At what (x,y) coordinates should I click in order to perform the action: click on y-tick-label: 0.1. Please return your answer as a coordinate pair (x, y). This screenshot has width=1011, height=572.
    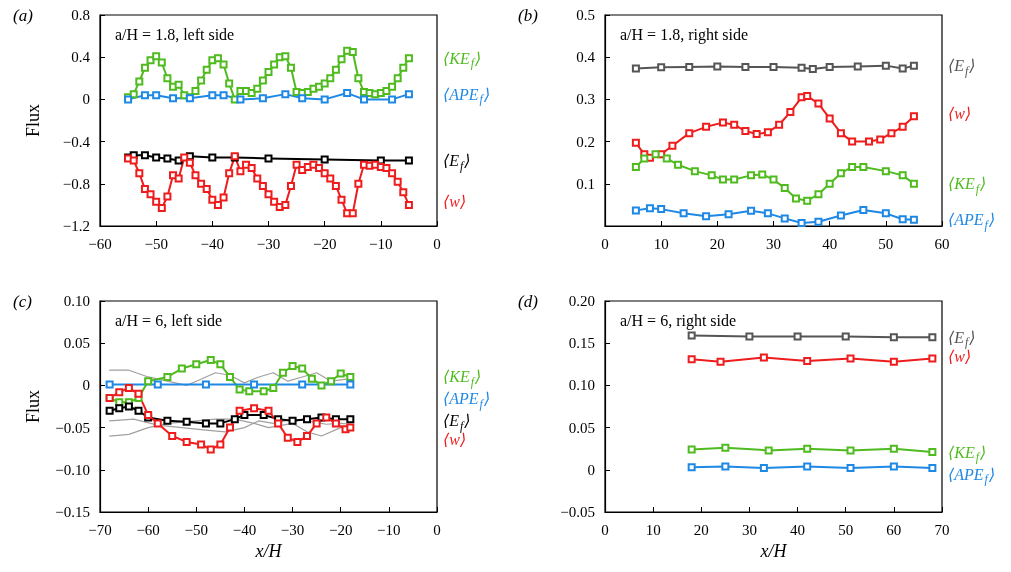
    Looking at the image, I should click on (585, 183).